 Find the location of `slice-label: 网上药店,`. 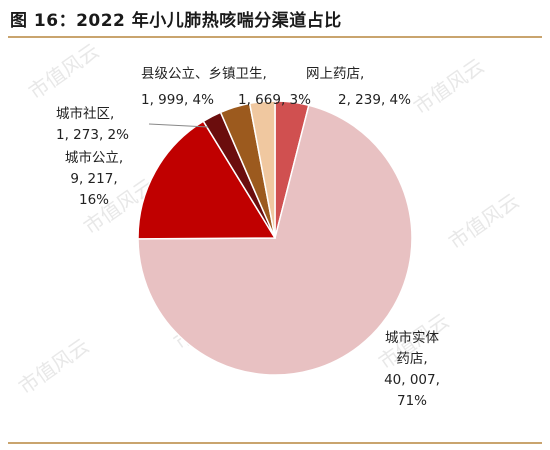

slice-label: 网上药店, is located at coordinates (335, 74).